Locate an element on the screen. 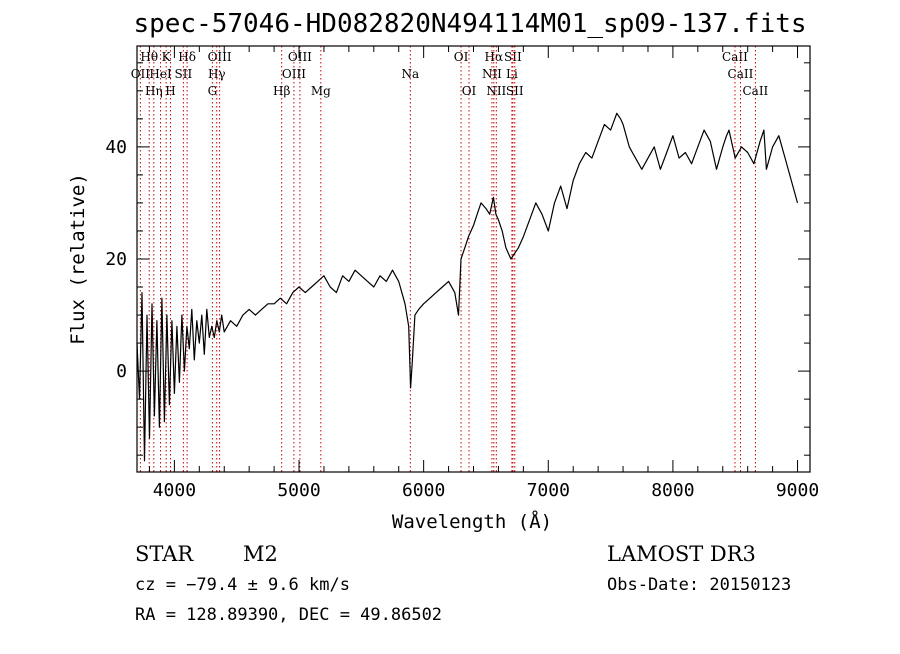 The width and height of the screenshot is (900, 654). line-marker-label: Li is located at coordinates (512, 74).